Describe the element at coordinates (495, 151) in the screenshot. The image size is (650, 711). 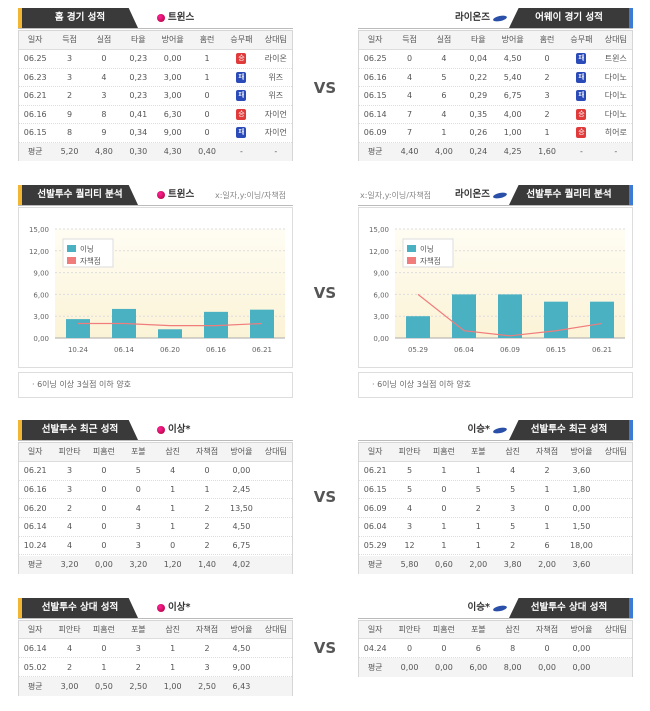
I see `average-row` at that location.